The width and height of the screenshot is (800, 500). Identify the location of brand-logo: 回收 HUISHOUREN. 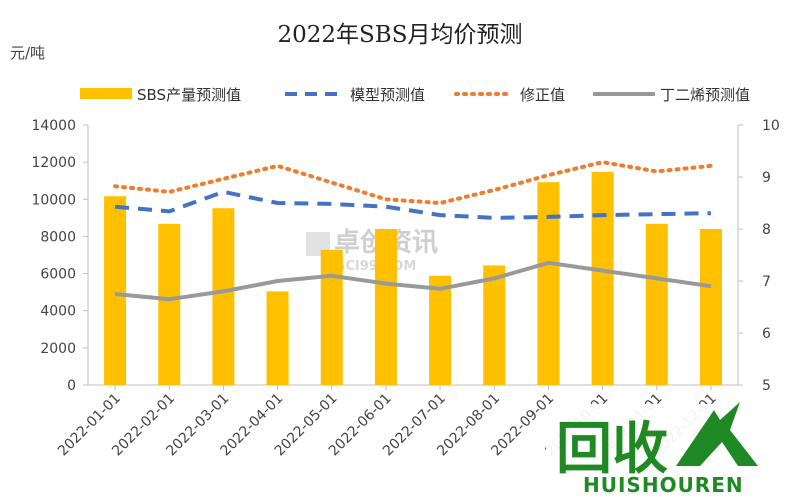
(671, 450).